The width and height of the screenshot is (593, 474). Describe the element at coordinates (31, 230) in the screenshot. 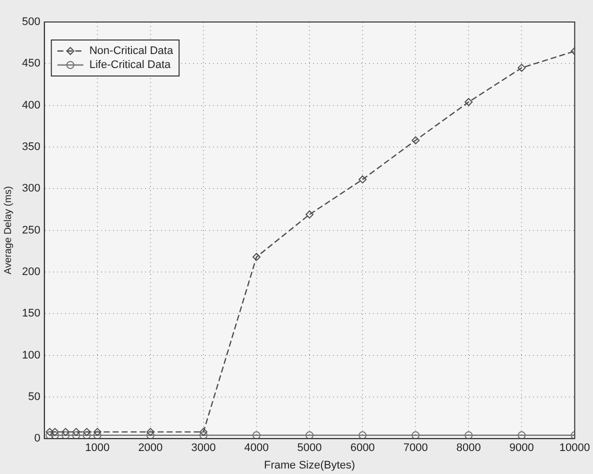

I see `y-tick-label: 250` at that location.